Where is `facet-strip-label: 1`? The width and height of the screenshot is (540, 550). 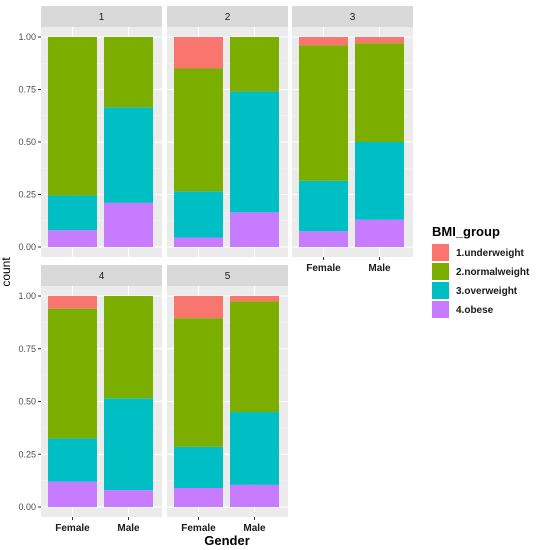
facet-strip-label: 1 is located at coordinates (102, 17).